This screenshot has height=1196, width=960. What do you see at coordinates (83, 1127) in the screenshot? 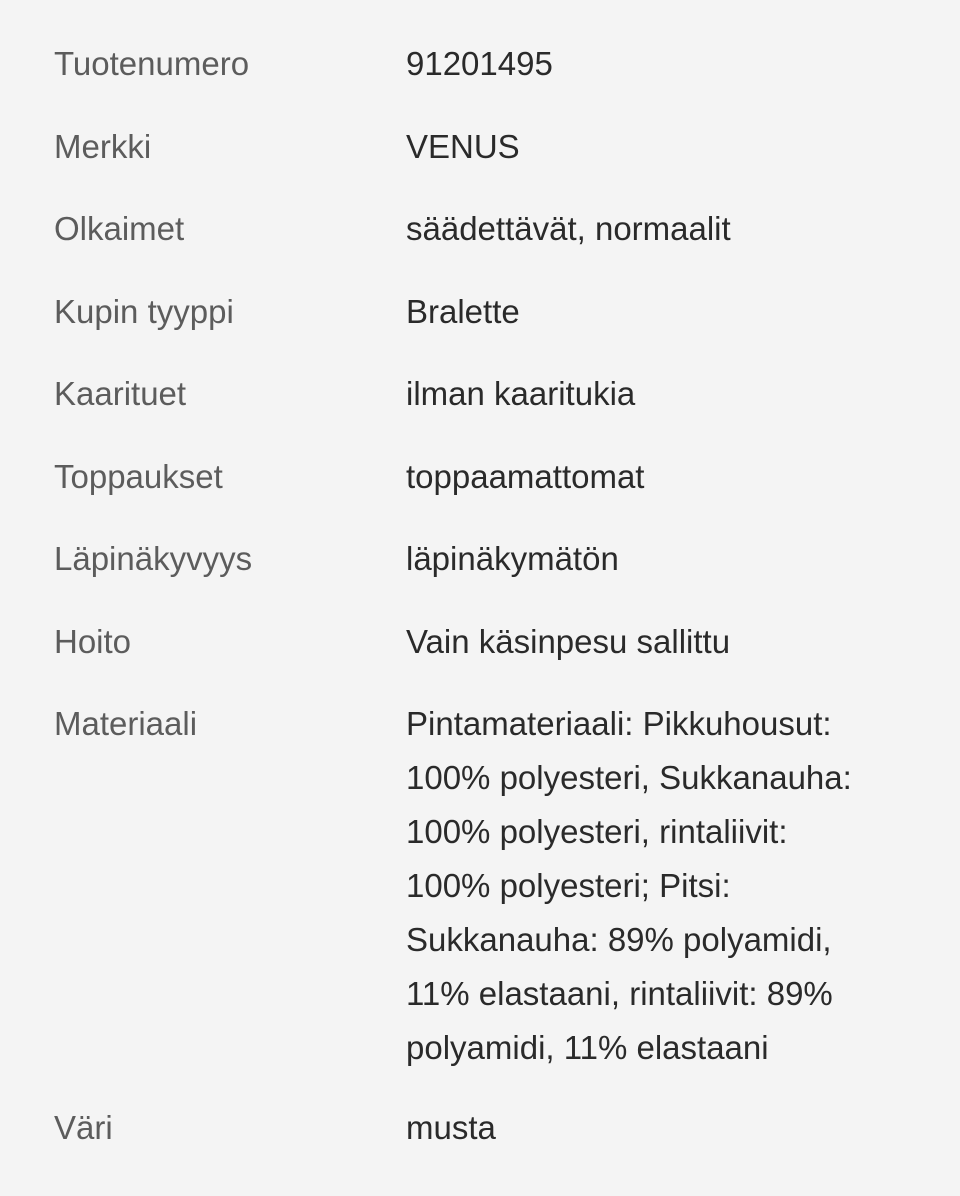
I see `row-label: Väri` at bounding box center [83, 1127].